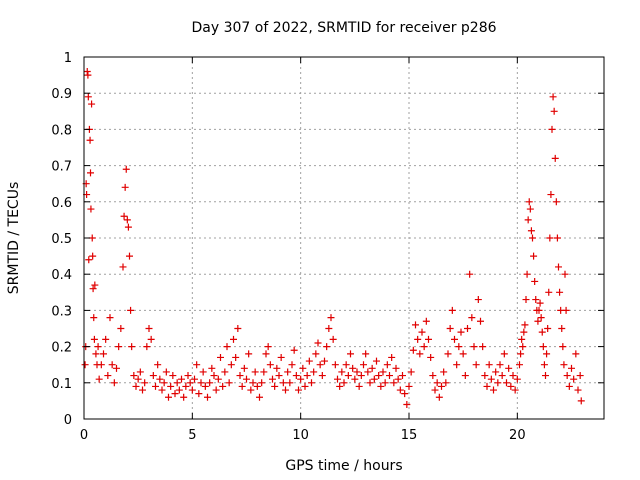 The width and height of the screenshot is (640, 480). Describe the element at coordinates (409, 435) in the screenshot. I see `x-tick-label: 15` at that location.